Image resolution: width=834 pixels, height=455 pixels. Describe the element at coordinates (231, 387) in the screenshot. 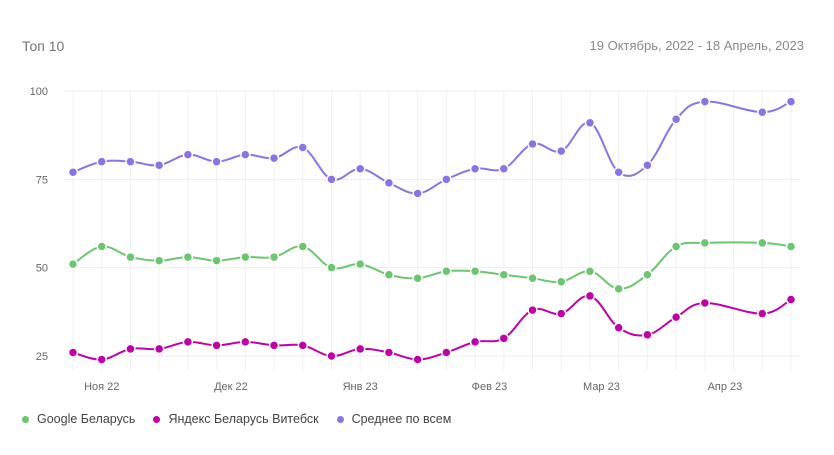

I see `x-tick-label: Дек 22` at that location.